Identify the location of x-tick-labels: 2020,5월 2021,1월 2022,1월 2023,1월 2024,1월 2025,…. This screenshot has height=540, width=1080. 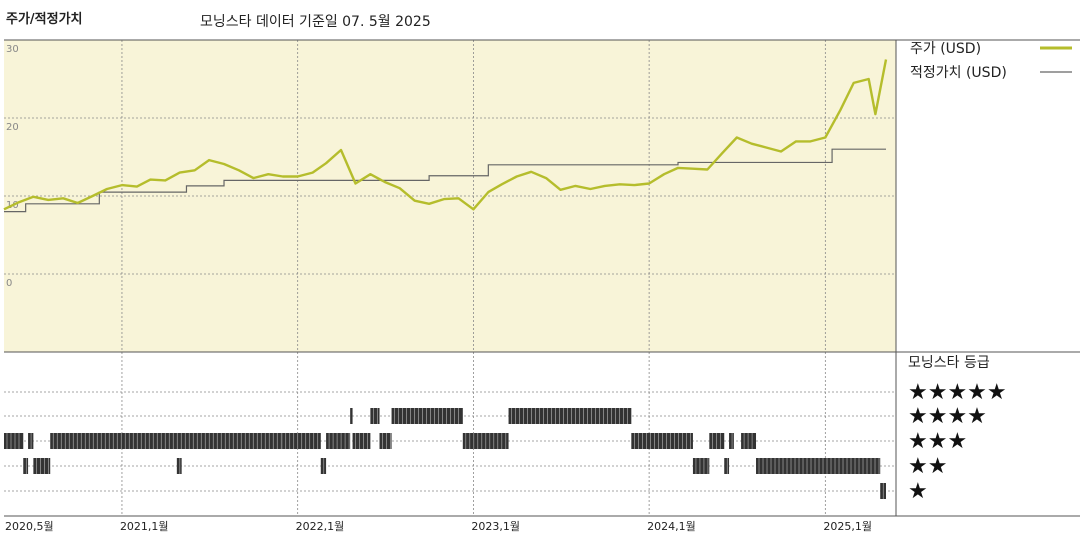
(438, 526).